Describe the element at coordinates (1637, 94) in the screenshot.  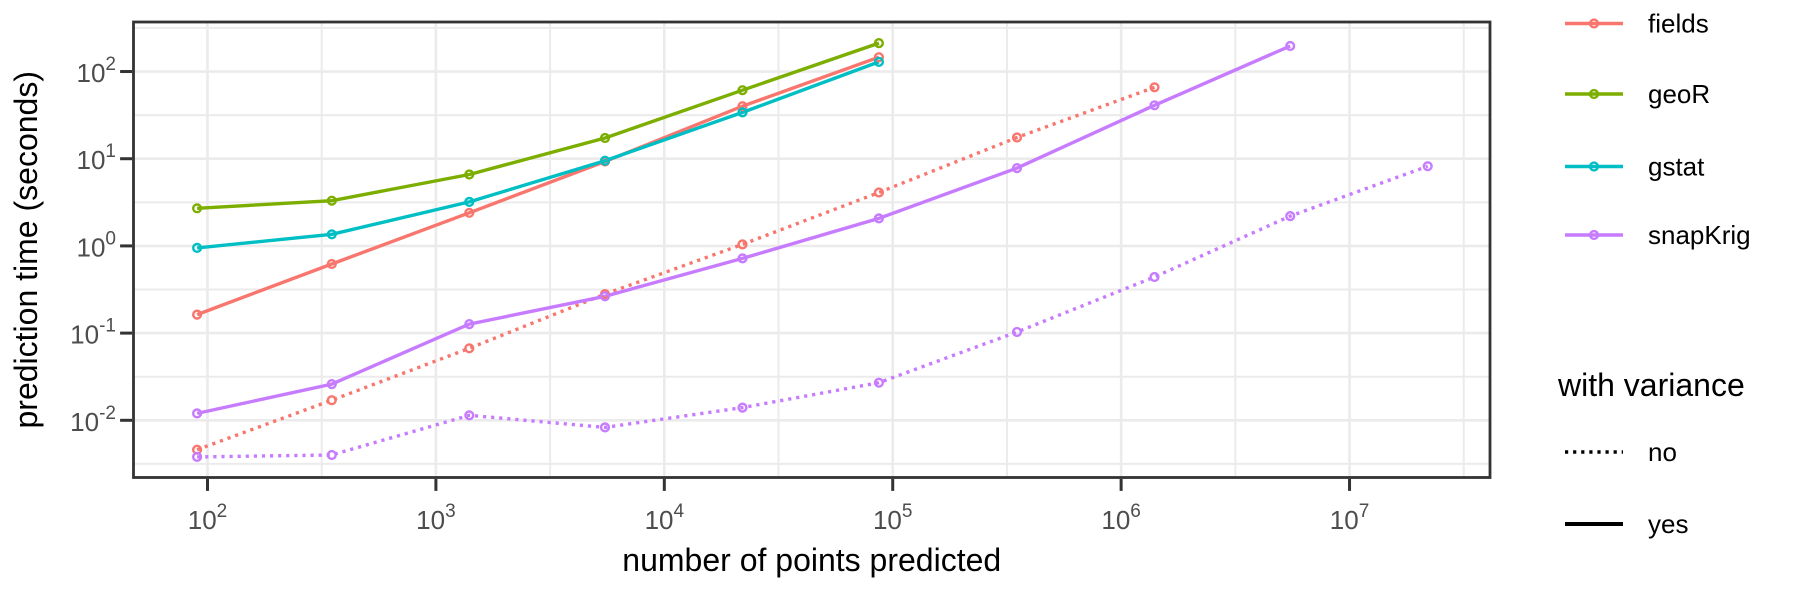
I see `legend-item-geoR: geoR` at that location.